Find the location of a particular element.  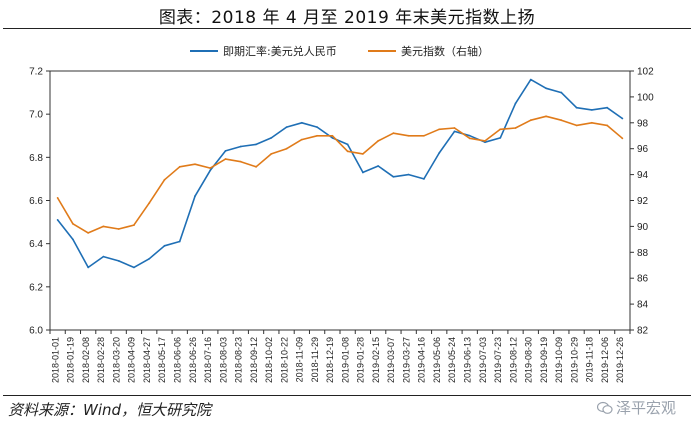

x-tick-label: 2018-04-27 is located at coordinates (147, 360).